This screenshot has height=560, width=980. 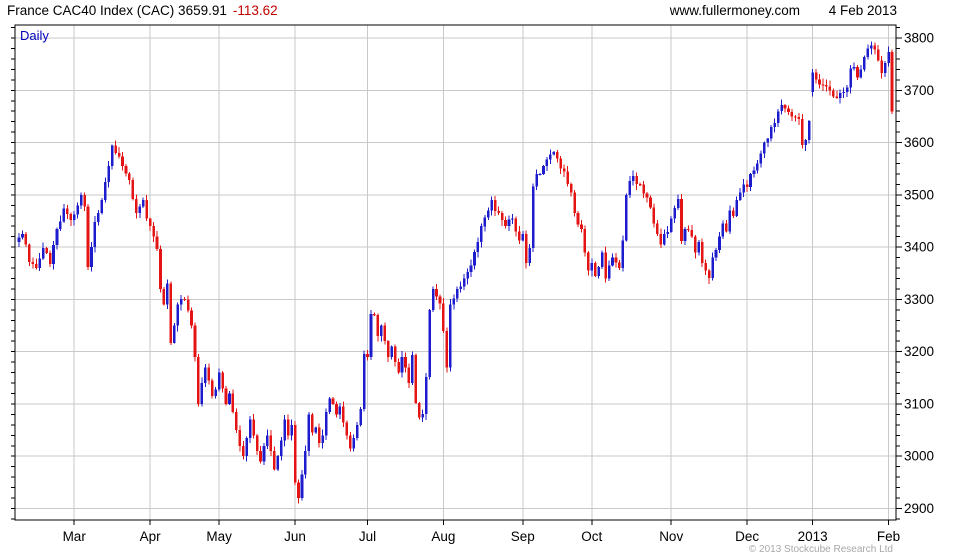 I want to click on price-change: -113.62, so click(x=255, y=10).